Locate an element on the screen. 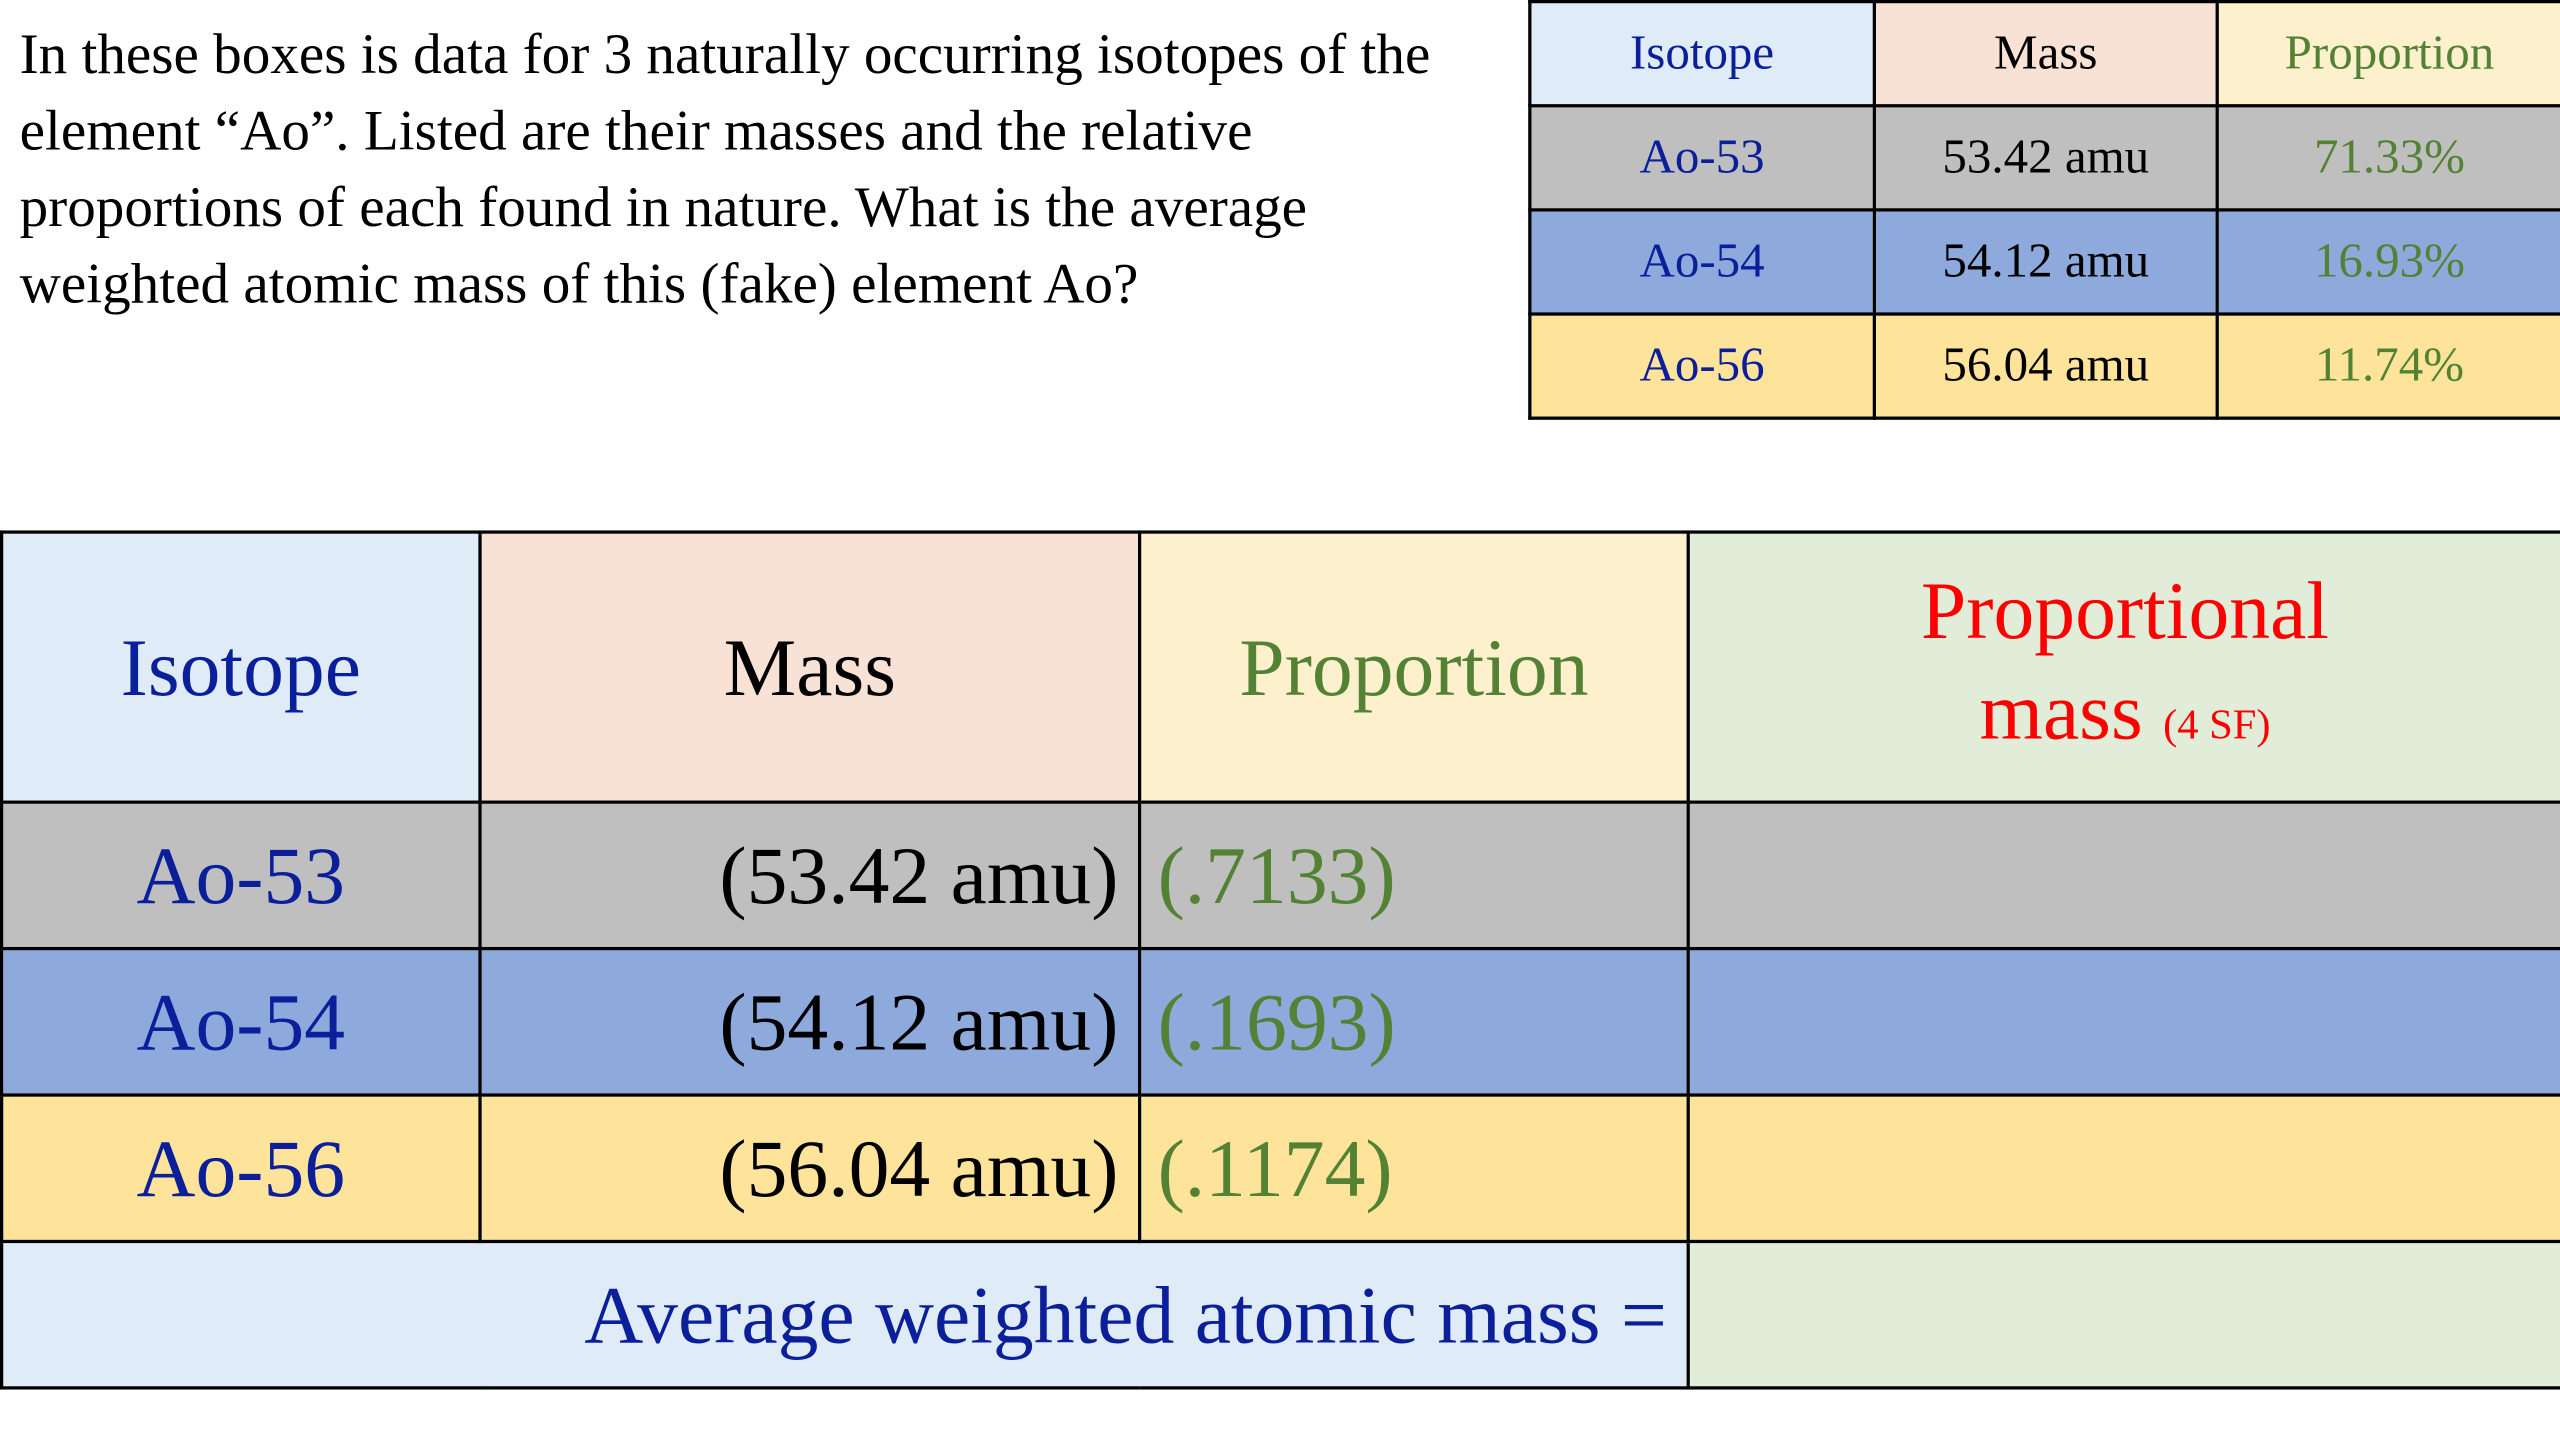  data-table-row: Ao-53 53.42 amu 71.33% is located at coordinates (2044, 158).